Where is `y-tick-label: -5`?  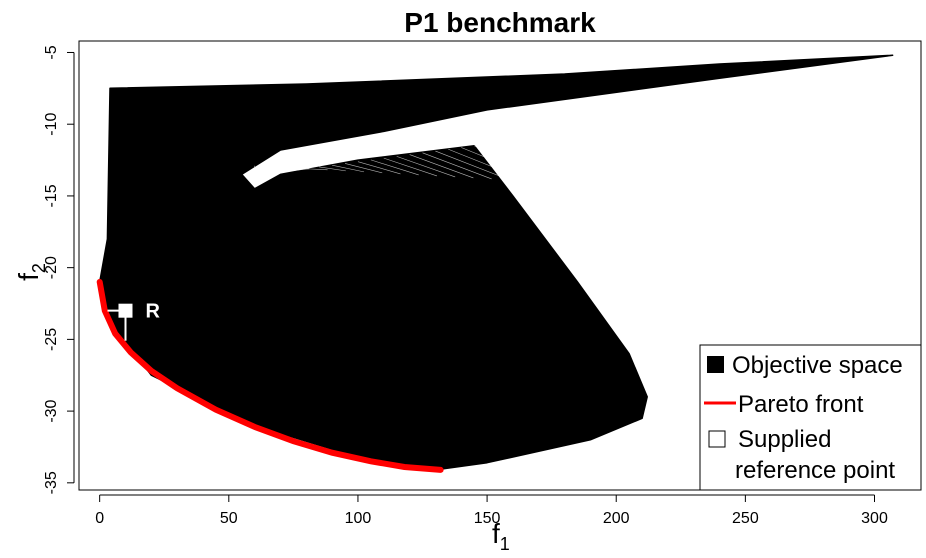
y-tick-label: -5 is located at coordinates (51, 52).